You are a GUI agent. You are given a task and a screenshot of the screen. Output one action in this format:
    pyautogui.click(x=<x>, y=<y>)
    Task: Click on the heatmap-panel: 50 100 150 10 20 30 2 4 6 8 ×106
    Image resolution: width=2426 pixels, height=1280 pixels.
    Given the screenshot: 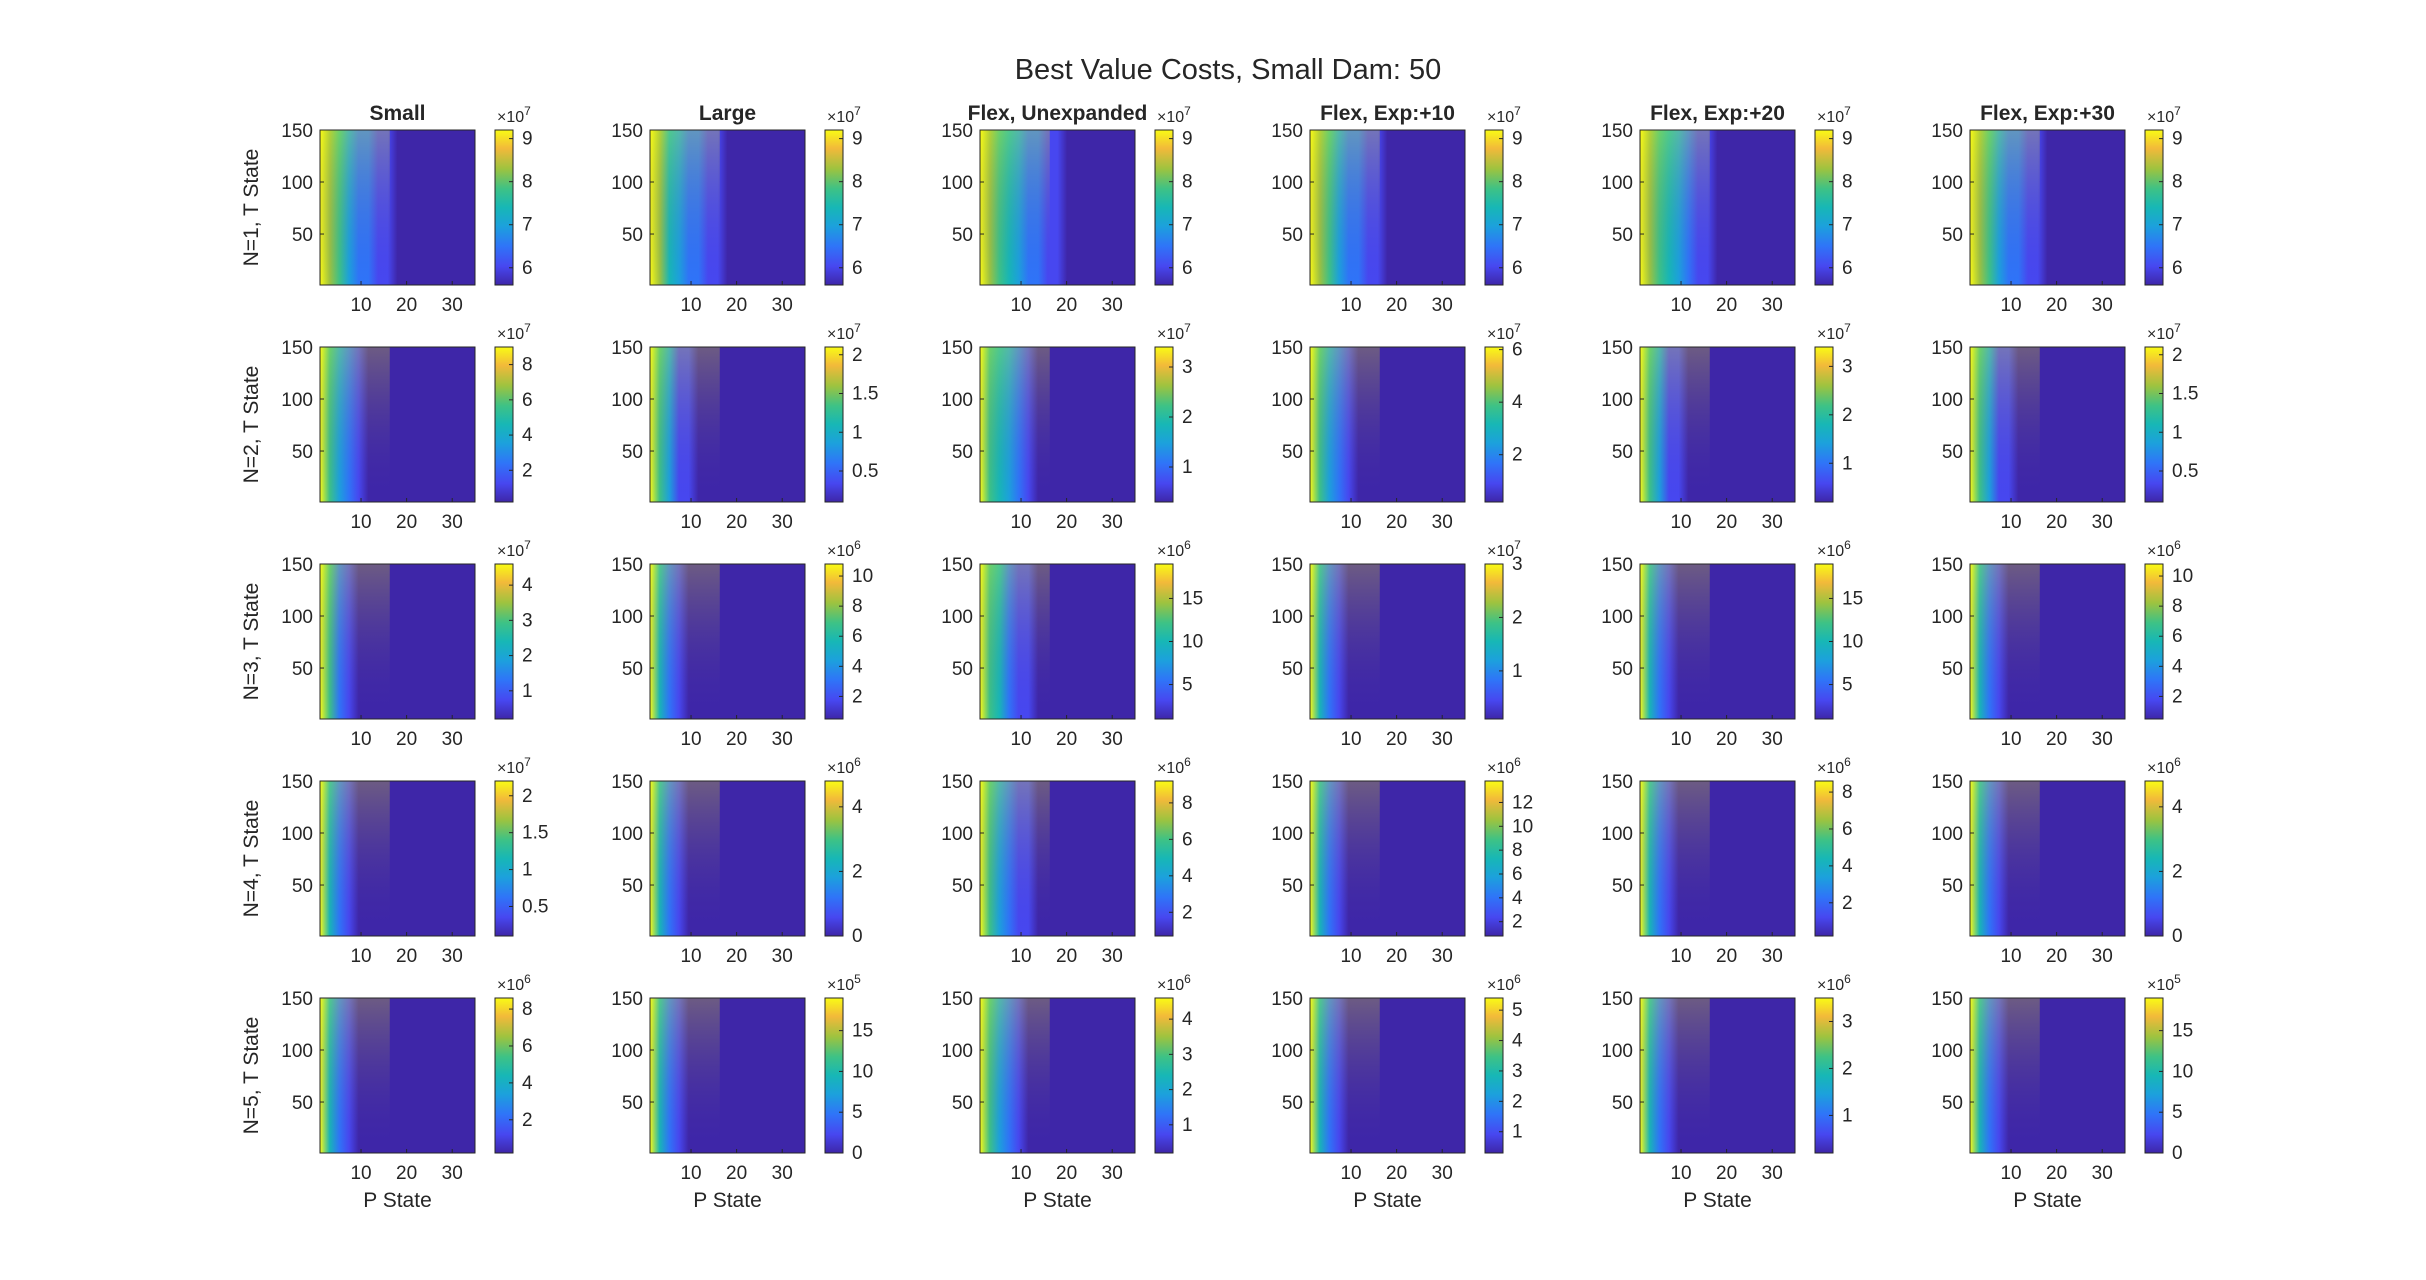 What is the action you would take?
    pyautogui.click(x=1727, y=861)
    